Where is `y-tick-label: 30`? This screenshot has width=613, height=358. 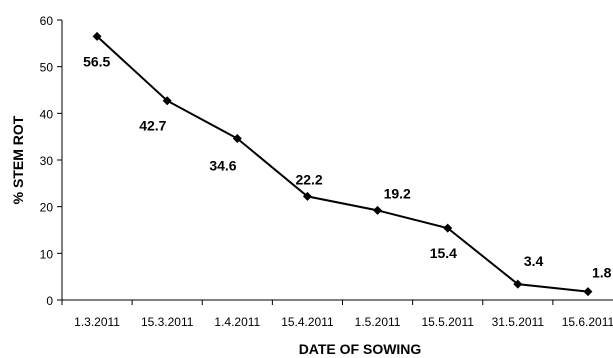
y-tick-label: 30 is located at coordinates (47, 161).